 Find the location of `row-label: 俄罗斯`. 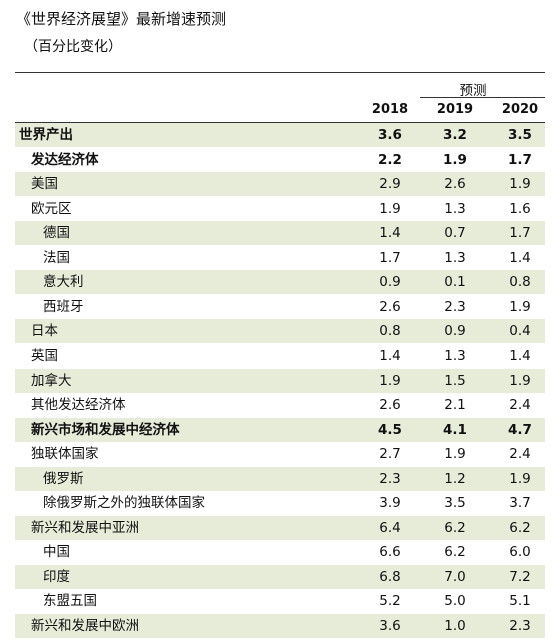

row-label: 俄罗斯 is located at coordinates (63, 478).